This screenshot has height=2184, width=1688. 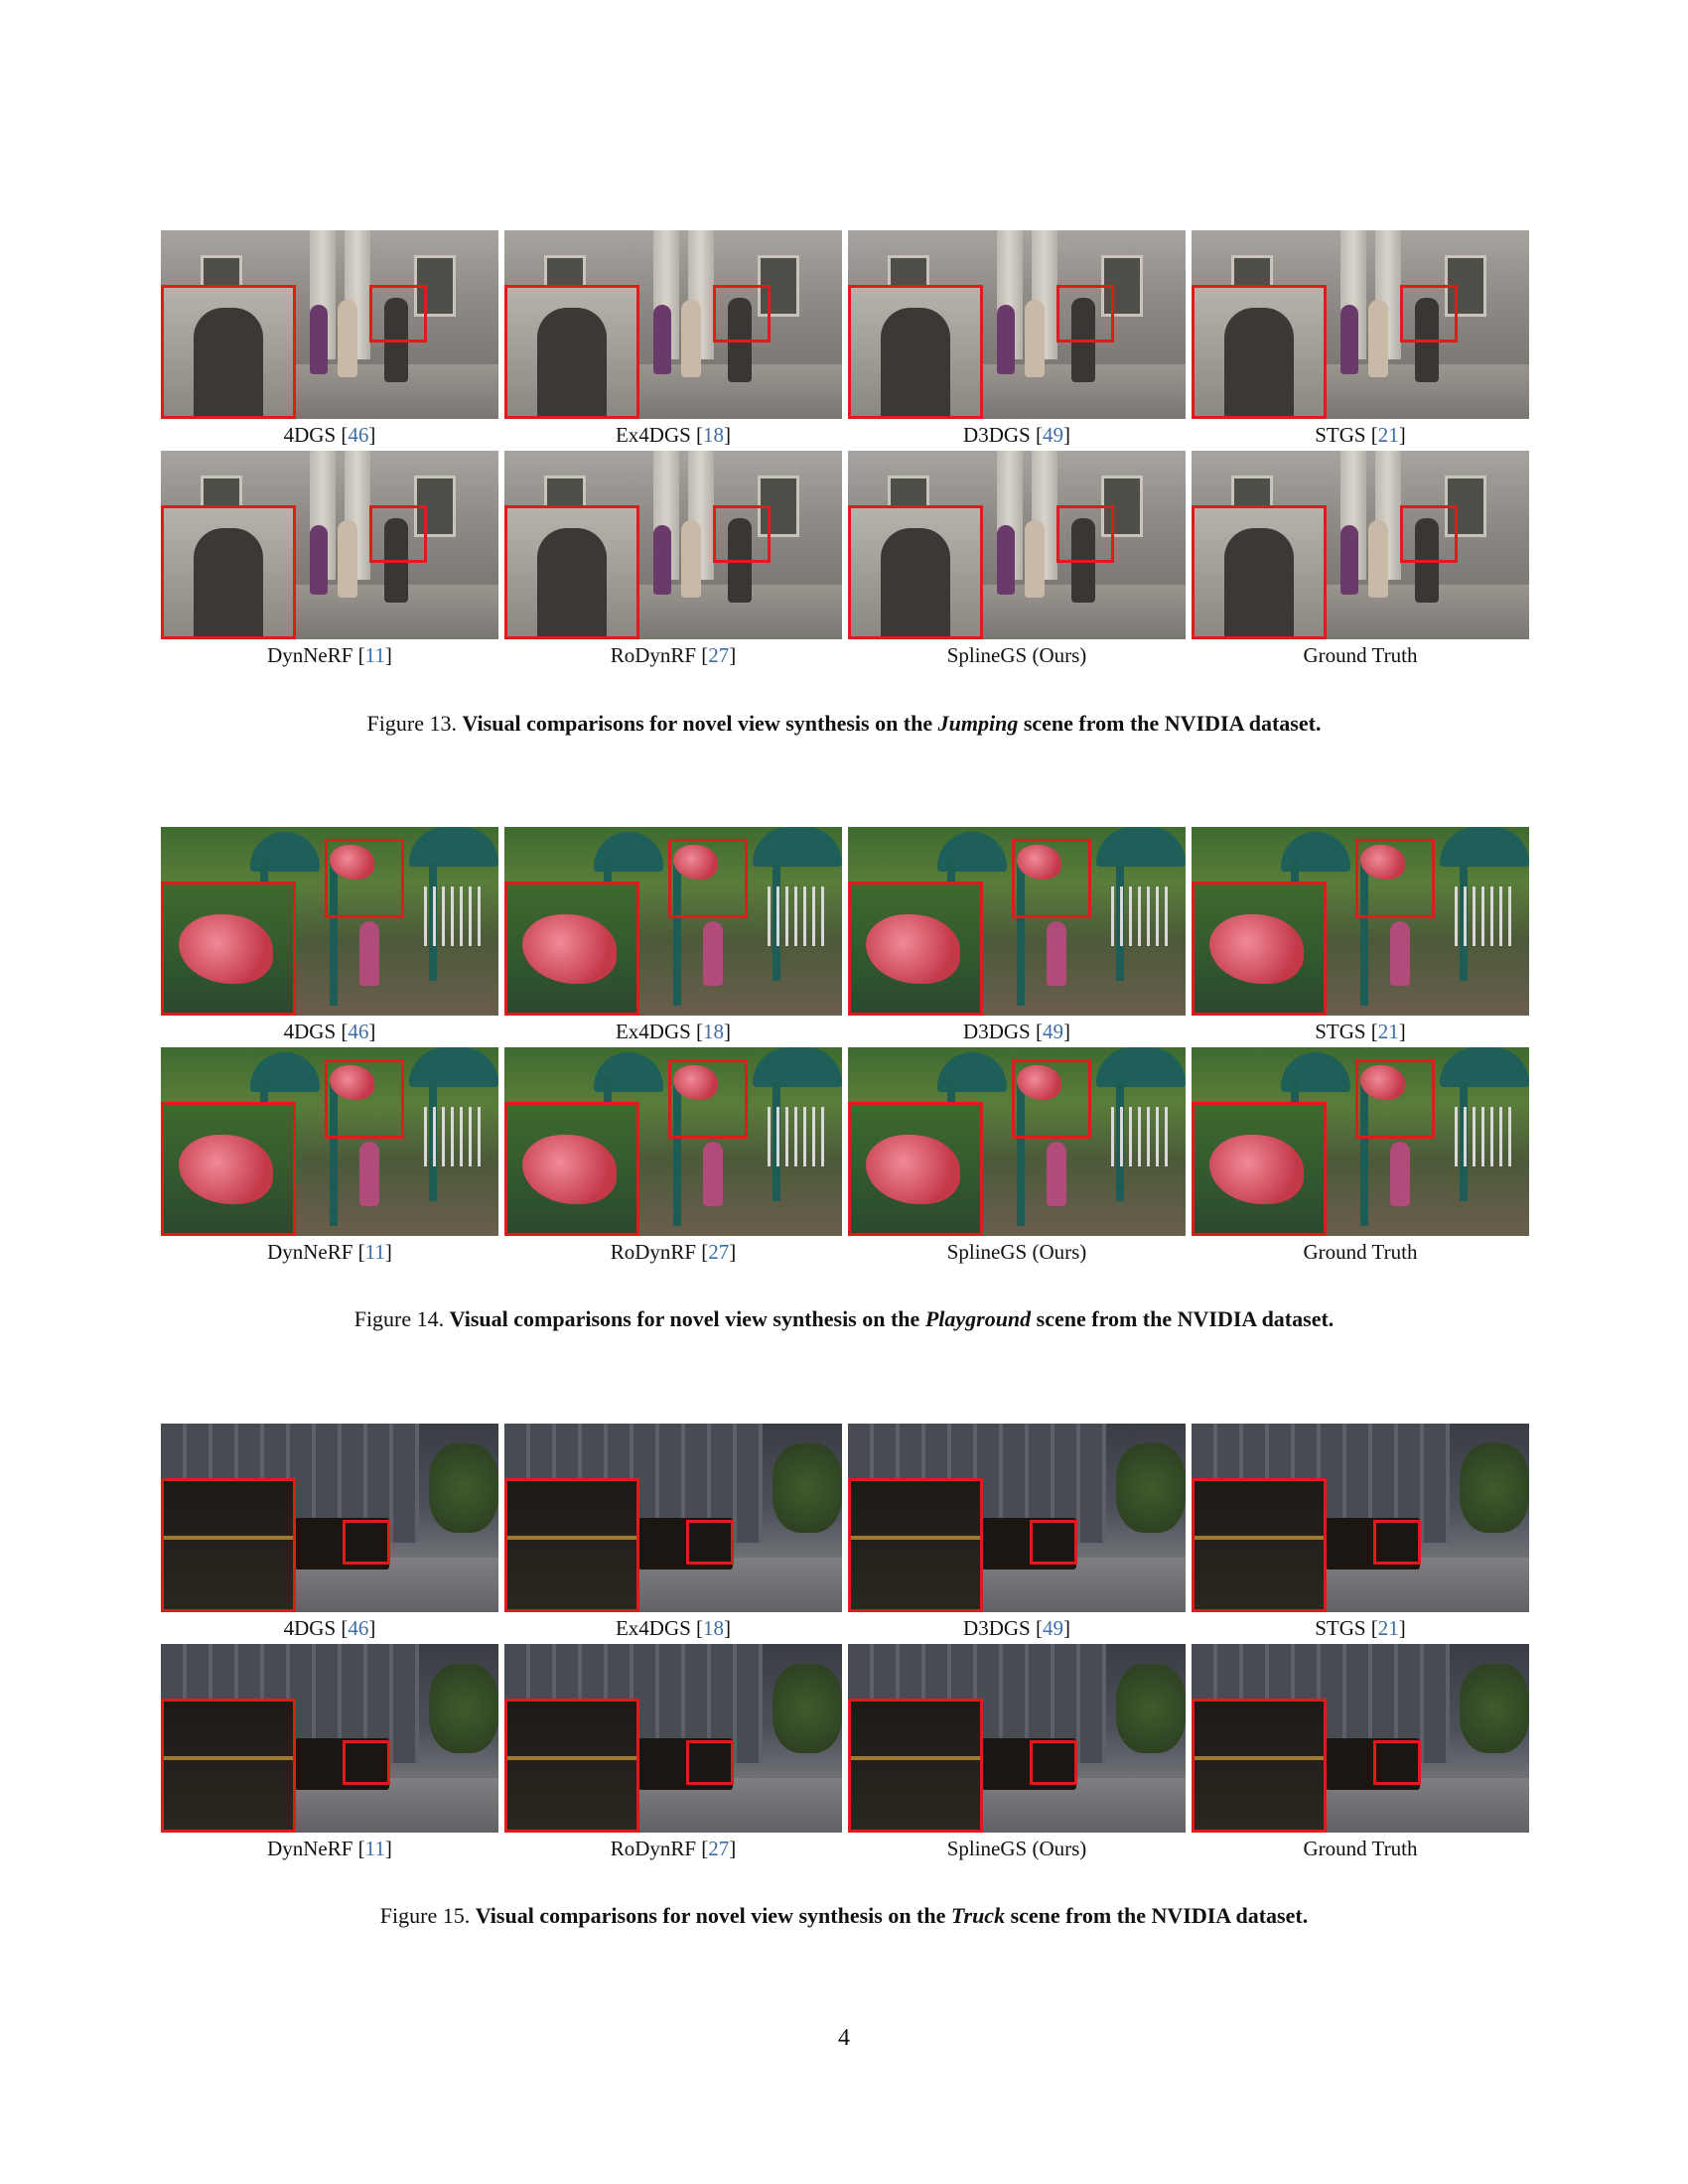 What do you see at coordinates (1016, 1252) in the screenshot?
I see `method-name: SplineGS (Ours)` at bounding box center [1016, 1252].